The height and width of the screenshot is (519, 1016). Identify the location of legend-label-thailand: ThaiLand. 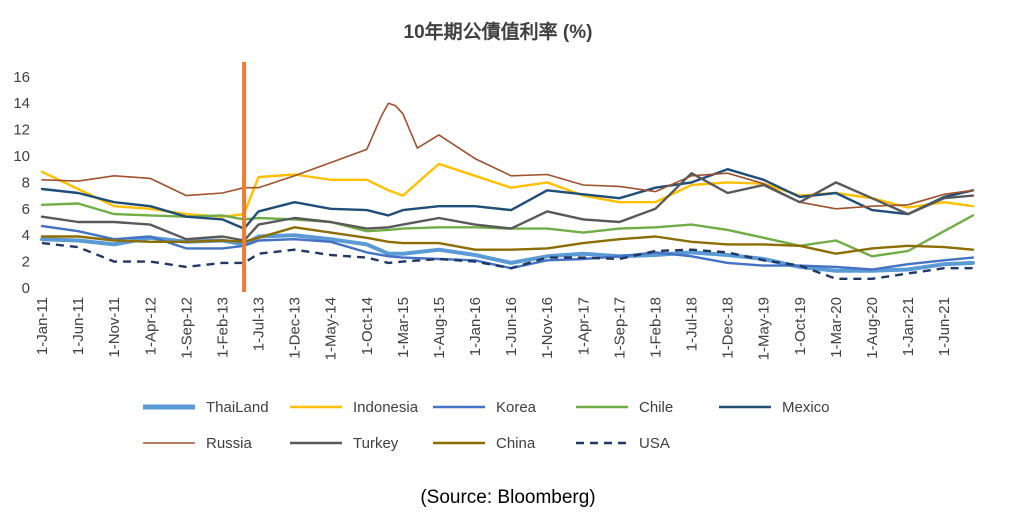
(237, 407).